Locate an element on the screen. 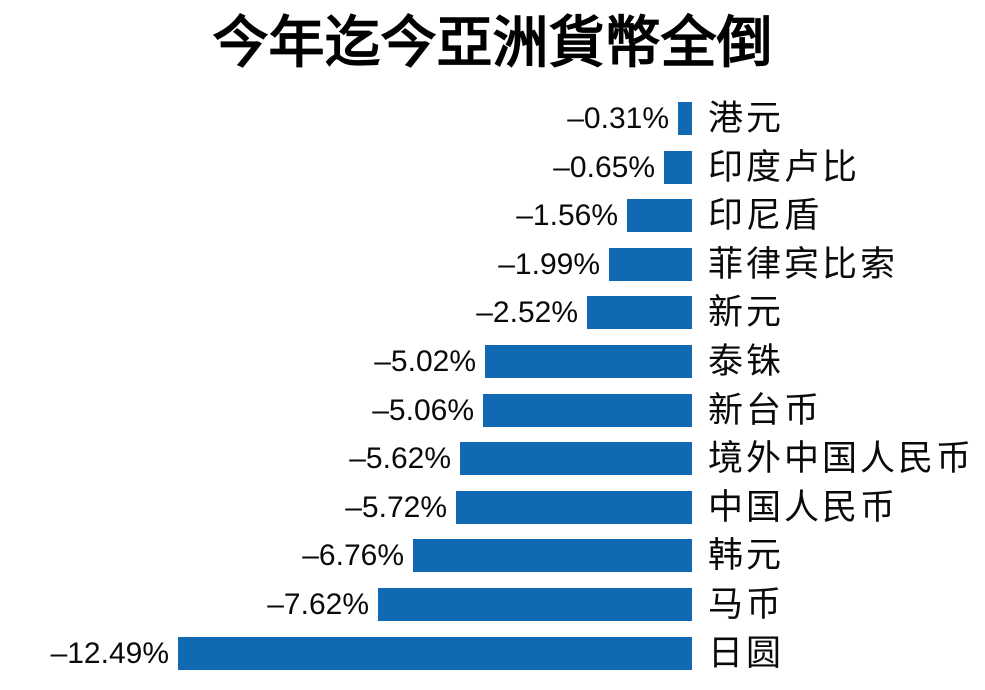  value-label: –0.31% is located at coordinates (618, 118).